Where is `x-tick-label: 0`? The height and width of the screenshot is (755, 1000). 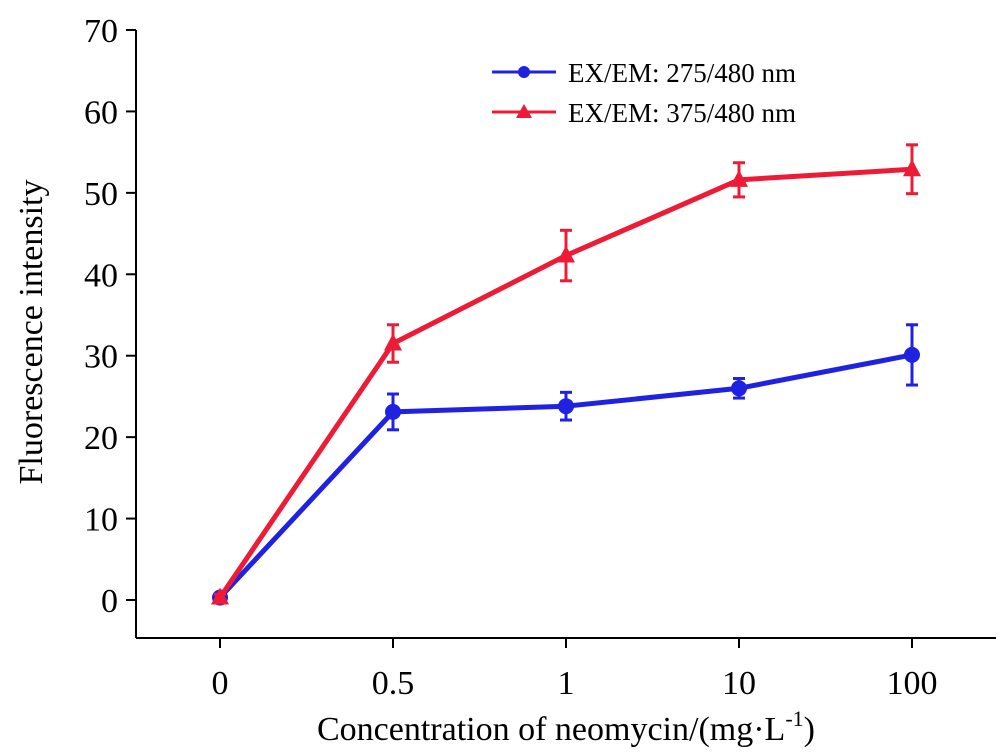
x-tick-label: 0 is located at coordinates (220, 683).